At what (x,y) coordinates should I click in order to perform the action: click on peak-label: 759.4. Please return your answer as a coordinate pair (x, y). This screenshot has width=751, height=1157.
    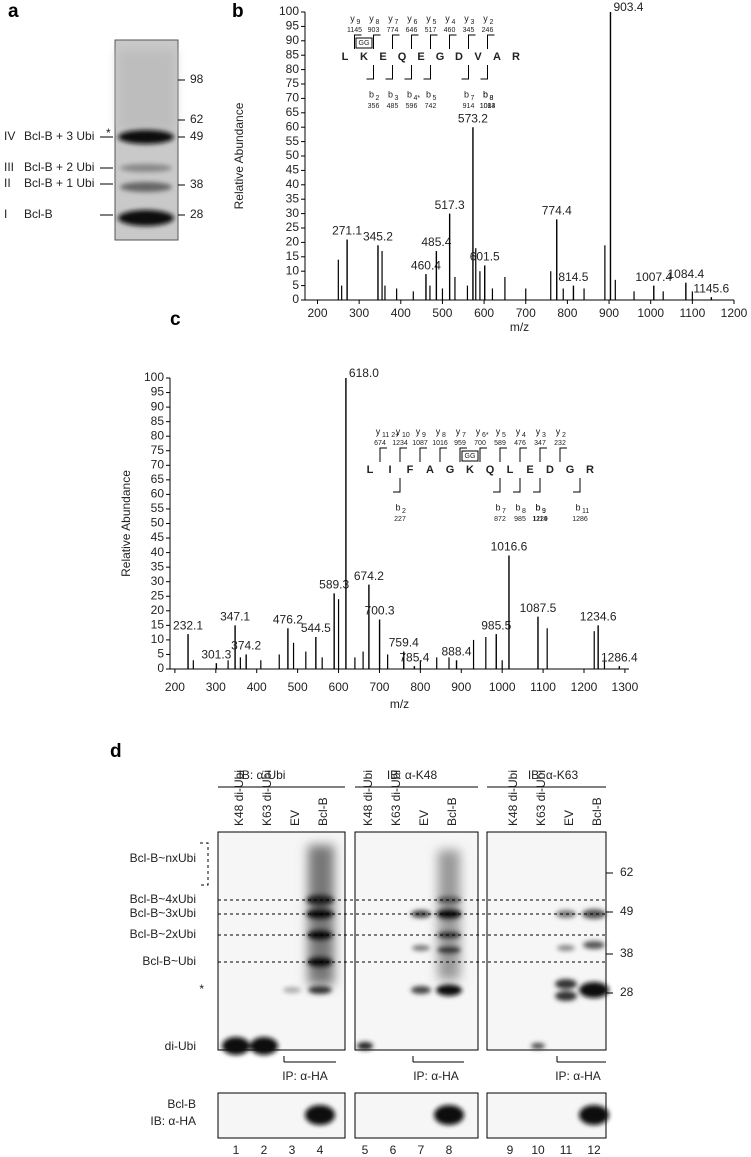
    Looking at the image, I should click on (404, 643).